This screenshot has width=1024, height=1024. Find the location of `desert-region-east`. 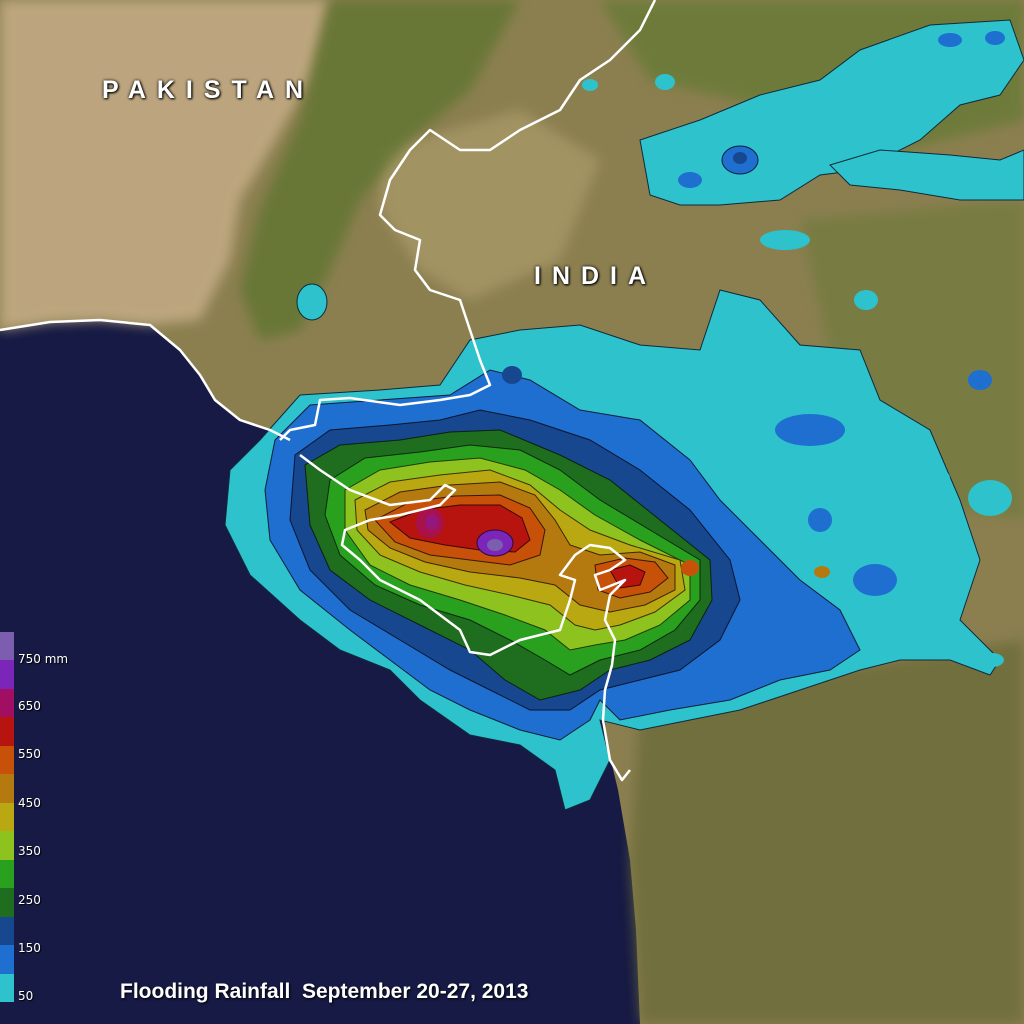

desert-region-east is located at coordinates (490, 205).